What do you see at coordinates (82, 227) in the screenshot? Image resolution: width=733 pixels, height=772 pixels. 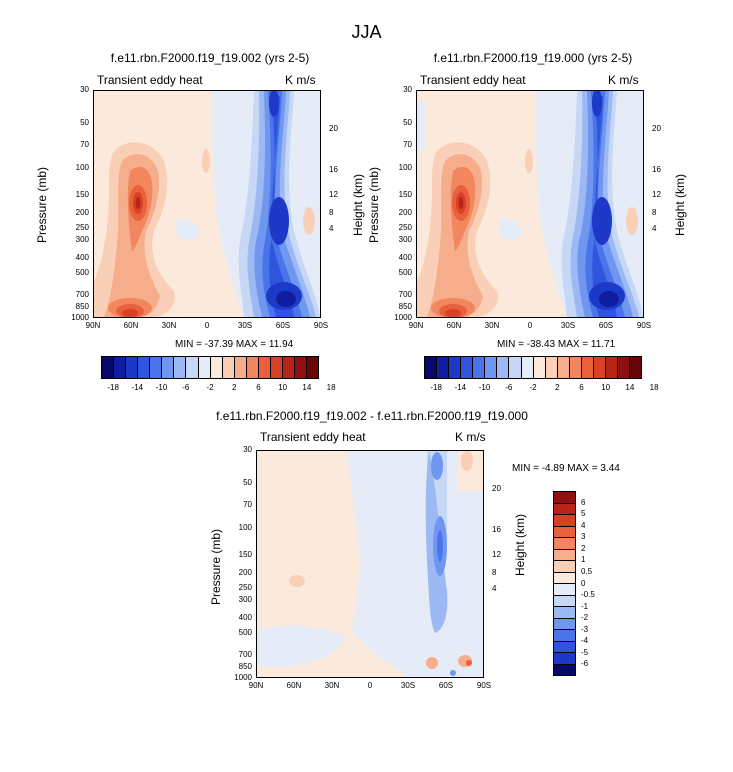 I see `panel1-pressure-tick: 250` at bounding box center [82, 227].